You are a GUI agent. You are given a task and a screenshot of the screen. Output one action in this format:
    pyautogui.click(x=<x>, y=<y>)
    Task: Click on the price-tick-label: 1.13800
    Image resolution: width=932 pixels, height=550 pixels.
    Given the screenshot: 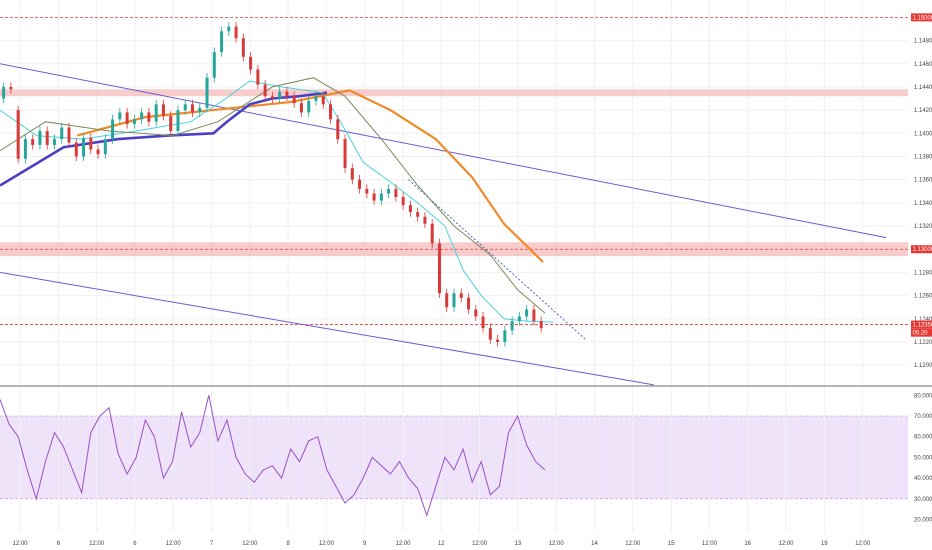 What is the action you would take?
    pyautogui.click(x=923, y=157)
    